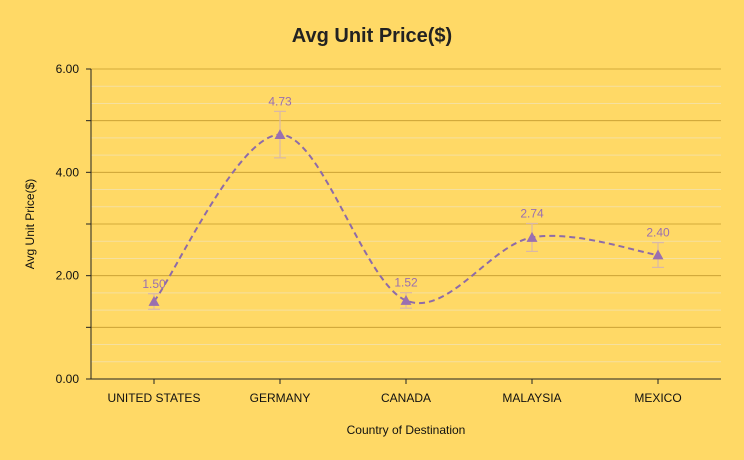  What do you see at coordinates (280, 101) in the screenshot?
I see `data-label: 4.73` at bounding box center [280, 101].